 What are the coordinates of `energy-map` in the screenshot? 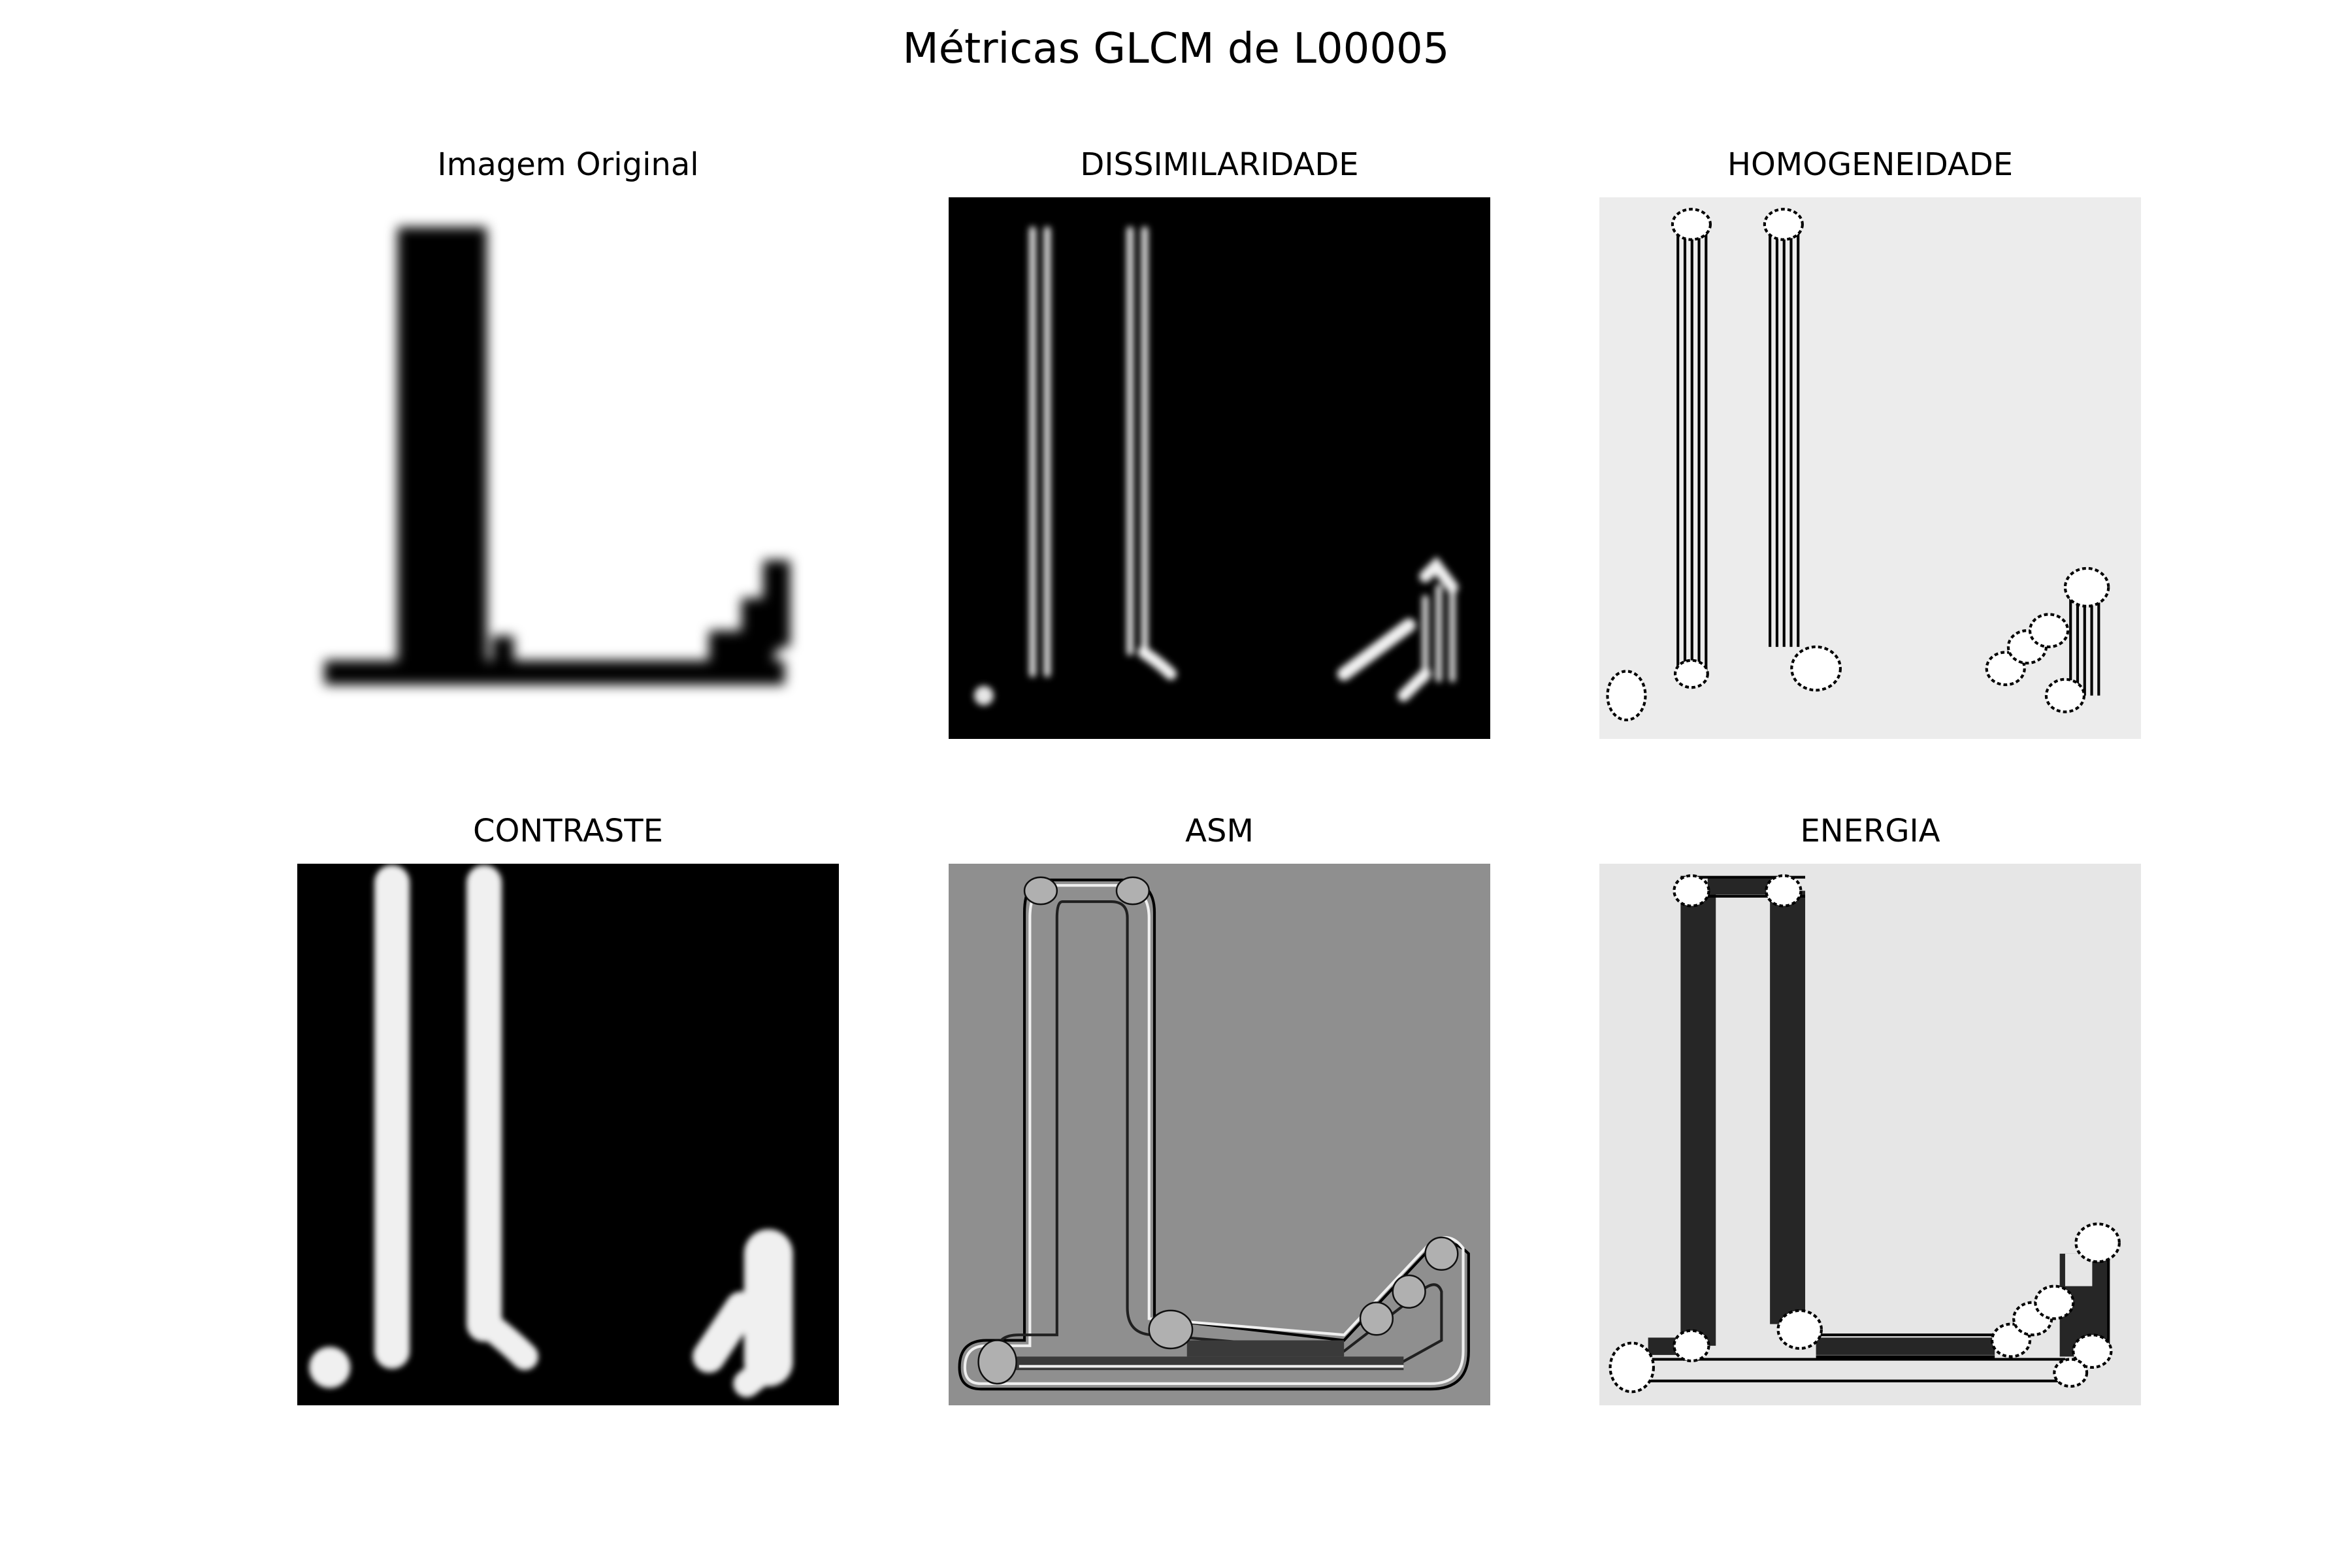 It's located at (1870, 1134).